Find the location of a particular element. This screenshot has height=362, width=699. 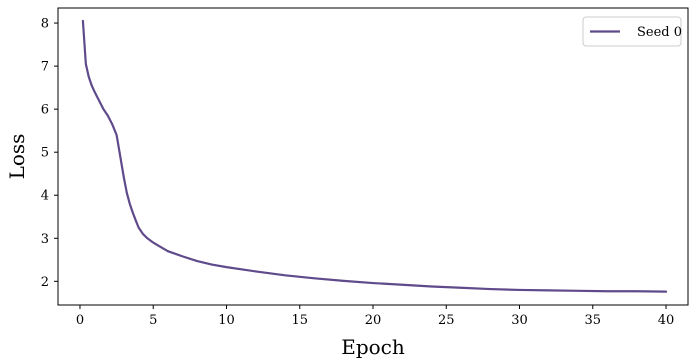

y-tick-label: 3 is located at coordinates (45, 239).